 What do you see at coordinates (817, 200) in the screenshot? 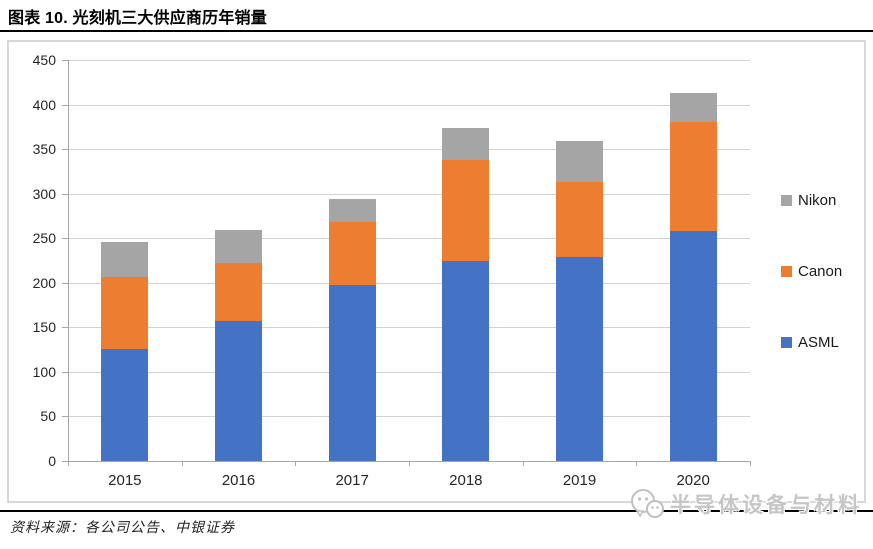
I see `legend-label-nikon: Nikon` at bounding box center [817, 200].